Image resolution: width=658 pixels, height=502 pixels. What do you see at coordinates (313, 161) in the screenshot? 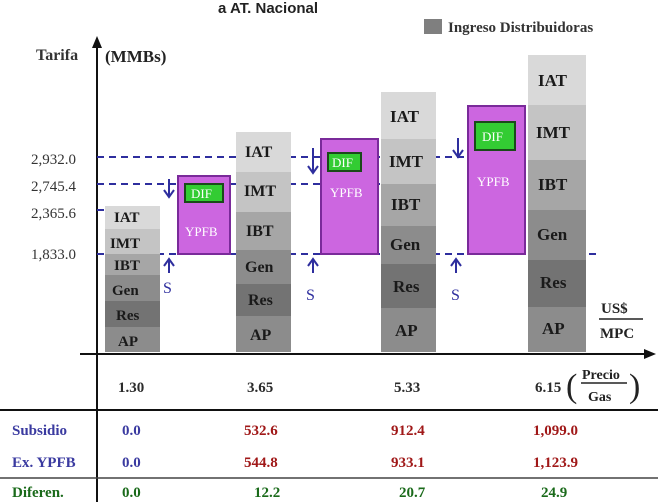
I see `down-arrow-icon` at bounding box center [313, 161].